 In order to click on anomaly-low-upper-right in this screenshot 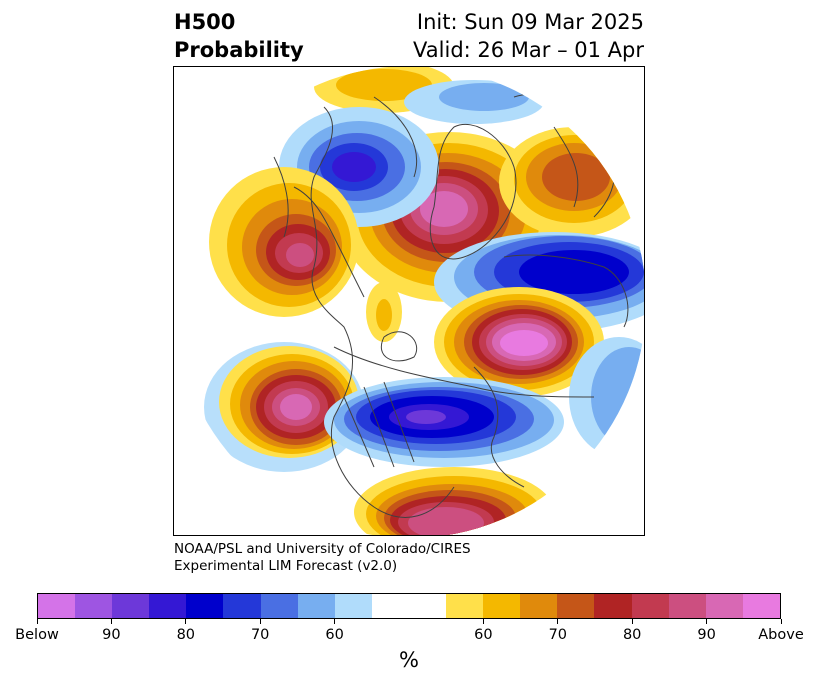, I will do `click(474, 102)`.